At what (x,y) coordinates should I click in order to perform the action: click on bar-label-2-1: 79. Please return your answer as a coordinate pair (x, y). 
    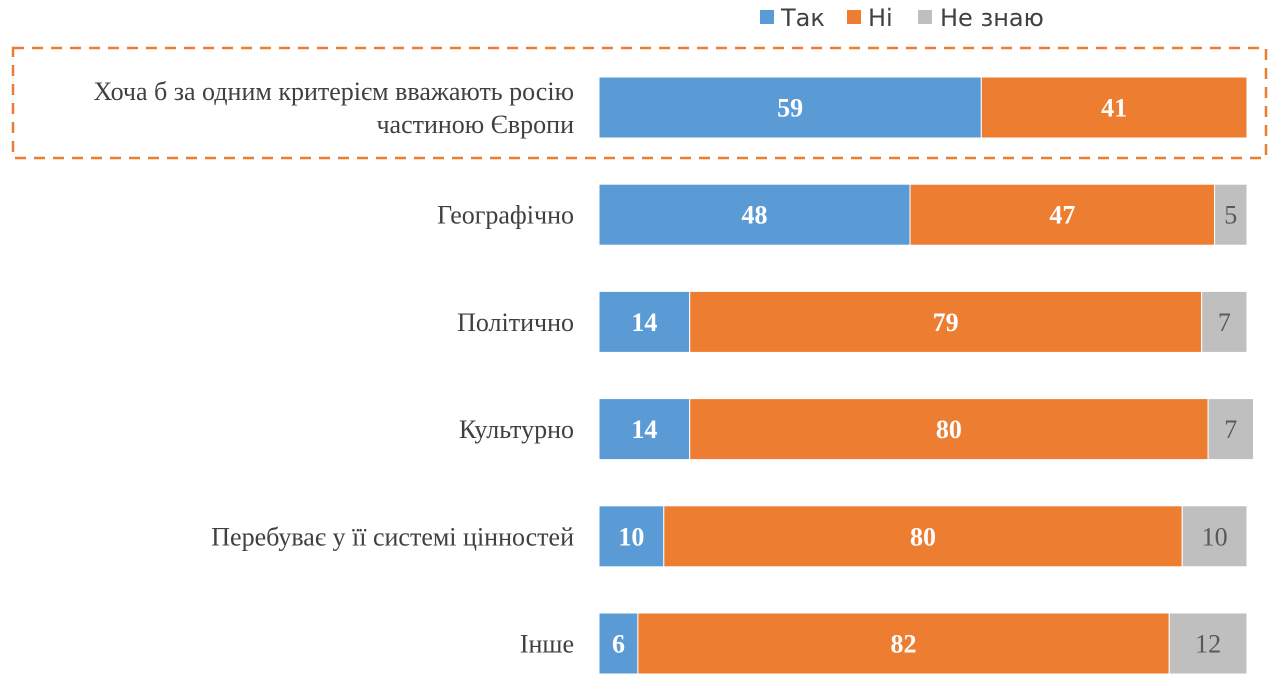
    Looking at the image, I should click on (946, 322).